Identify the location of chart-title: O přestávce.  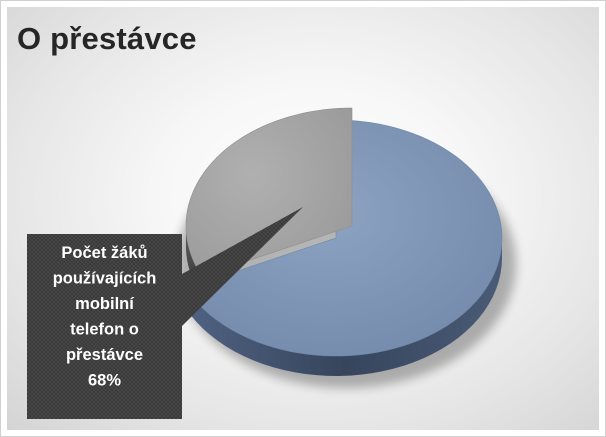
(107, 38).